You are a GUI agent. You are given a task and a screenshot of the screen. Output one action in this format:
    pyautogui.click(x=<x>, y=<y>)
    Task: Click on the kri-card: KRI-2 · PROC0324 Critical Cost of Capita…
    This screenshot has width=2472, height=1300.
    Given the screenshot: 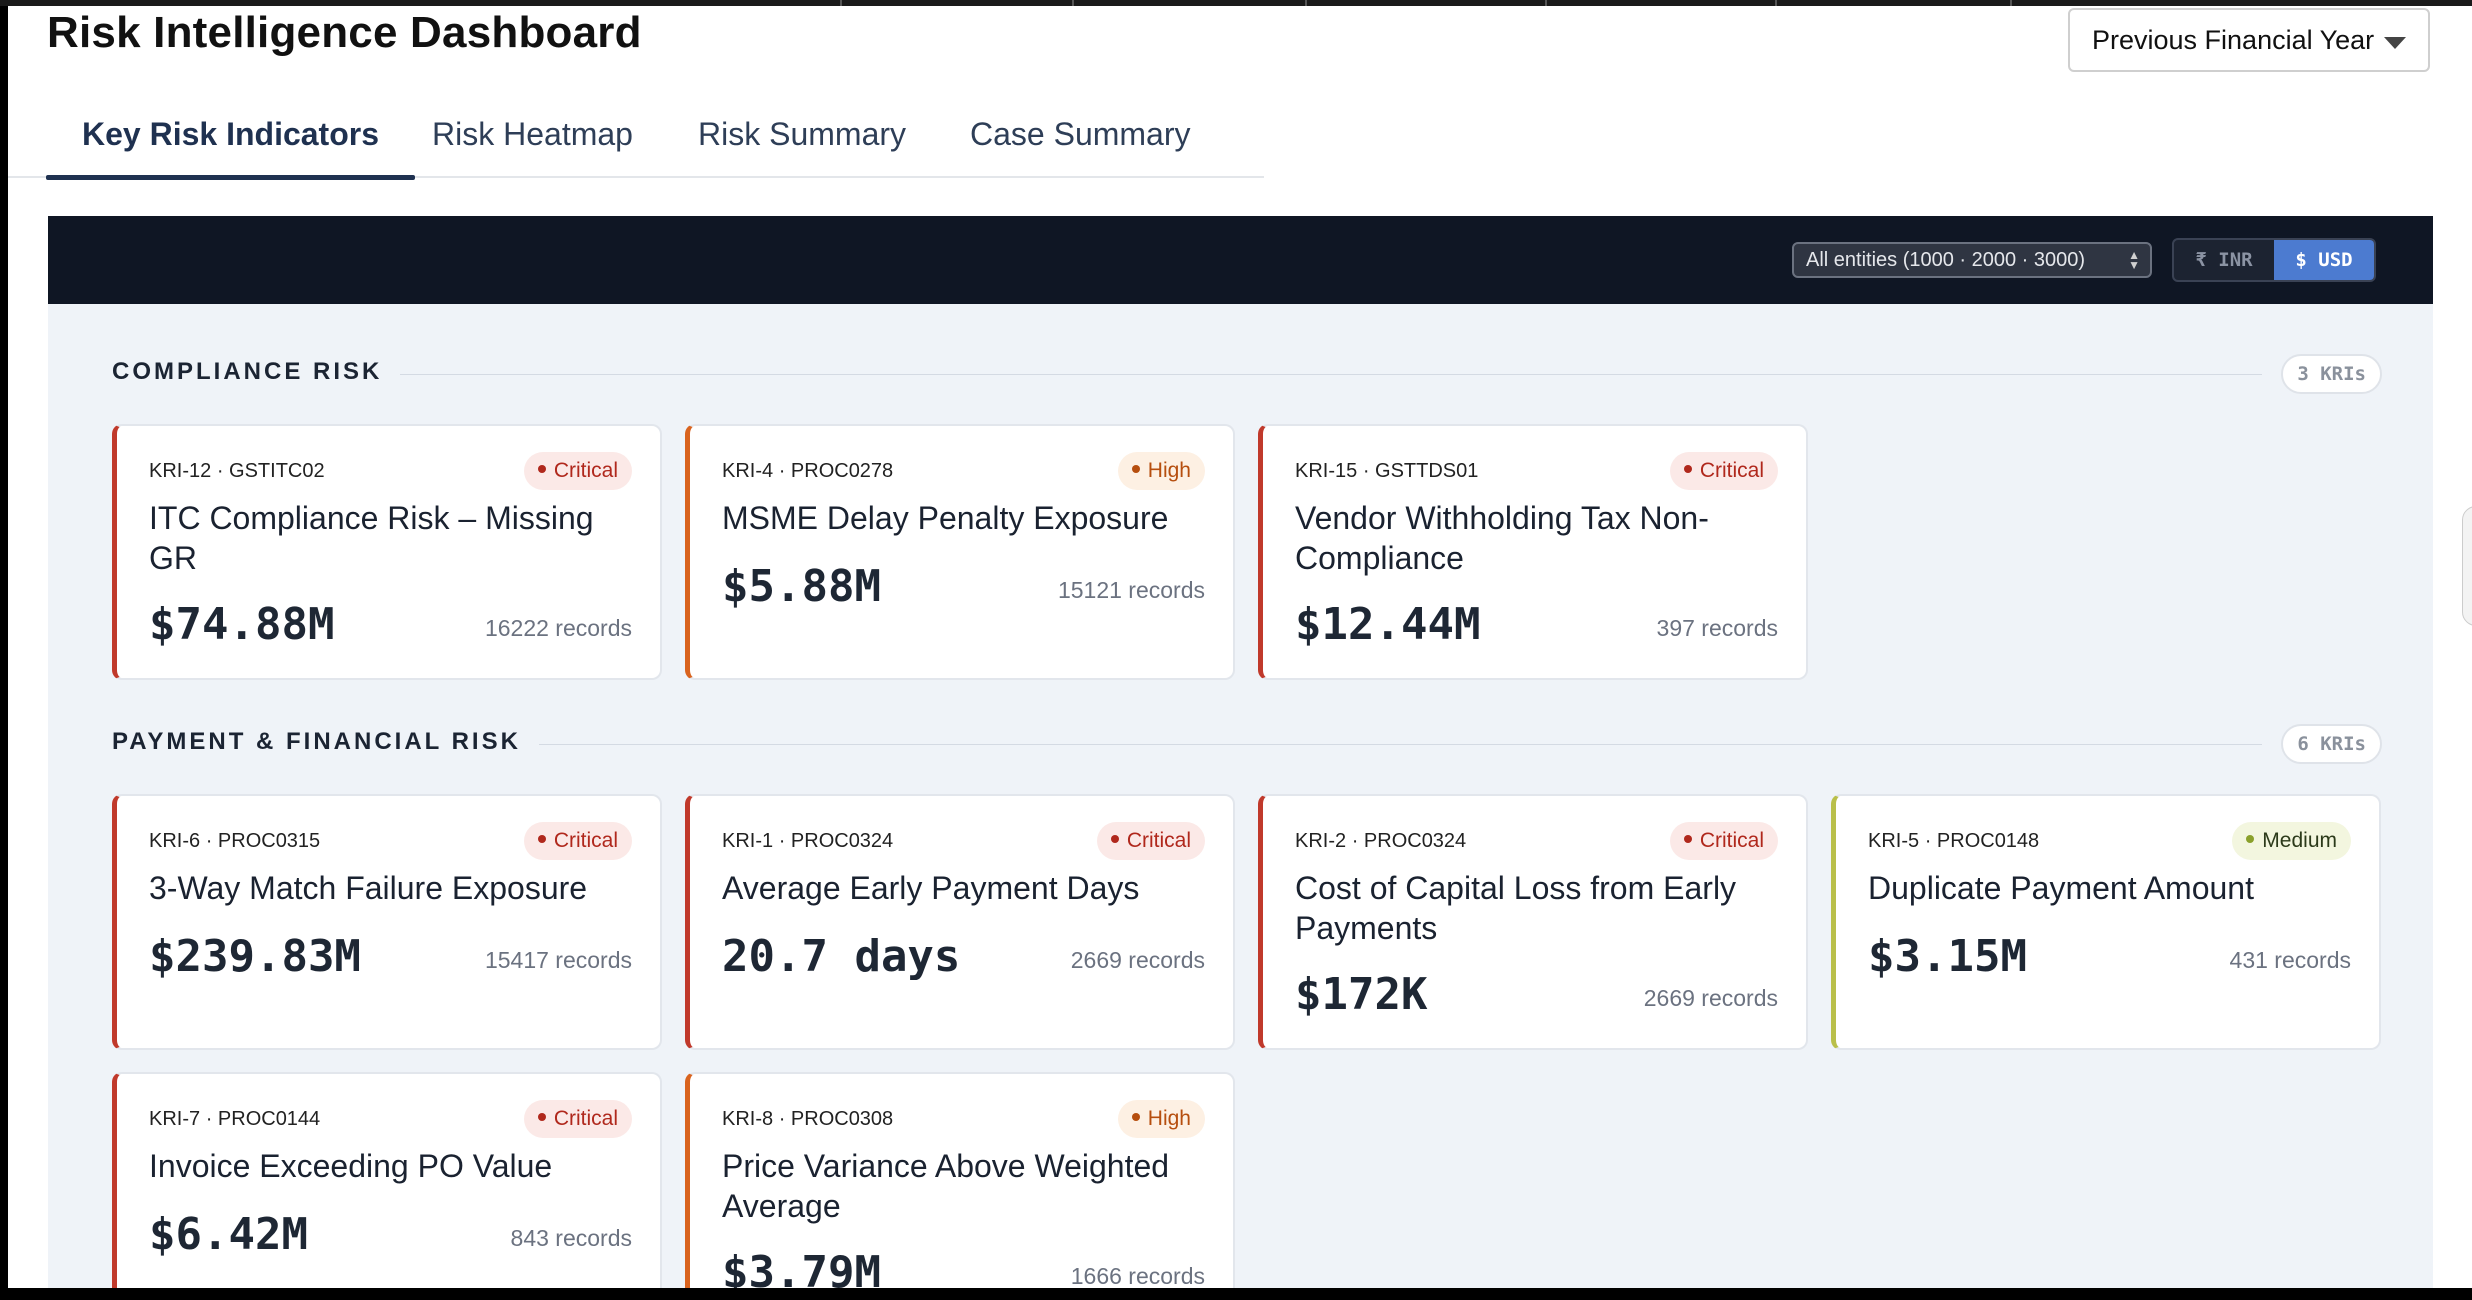 What is the action you would take?
    pyautogui.click(x=1533, y=922)
    